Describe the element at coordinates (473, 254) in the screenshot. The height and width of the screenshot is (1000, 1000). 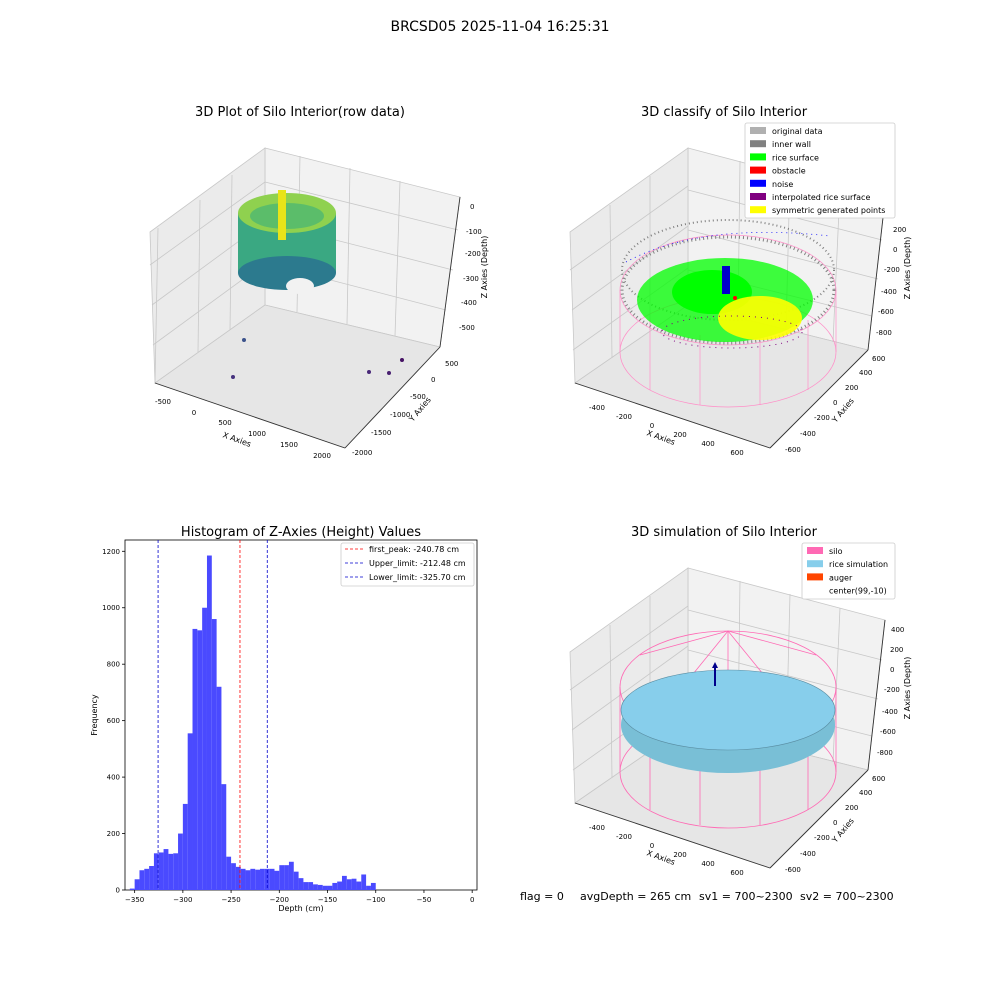
I see `panel1-z-tick: -200` at that location.